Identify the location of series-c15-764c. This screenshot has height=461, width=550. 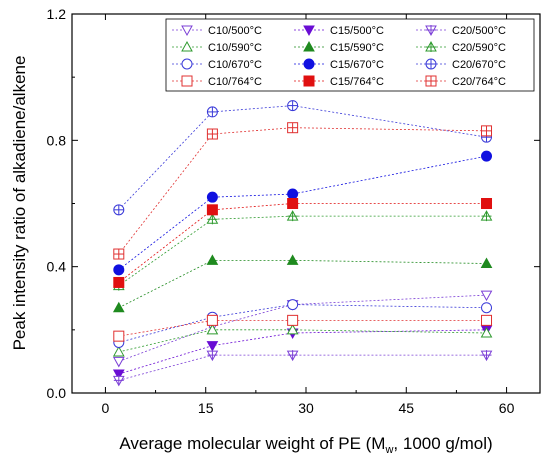
(303, 243).